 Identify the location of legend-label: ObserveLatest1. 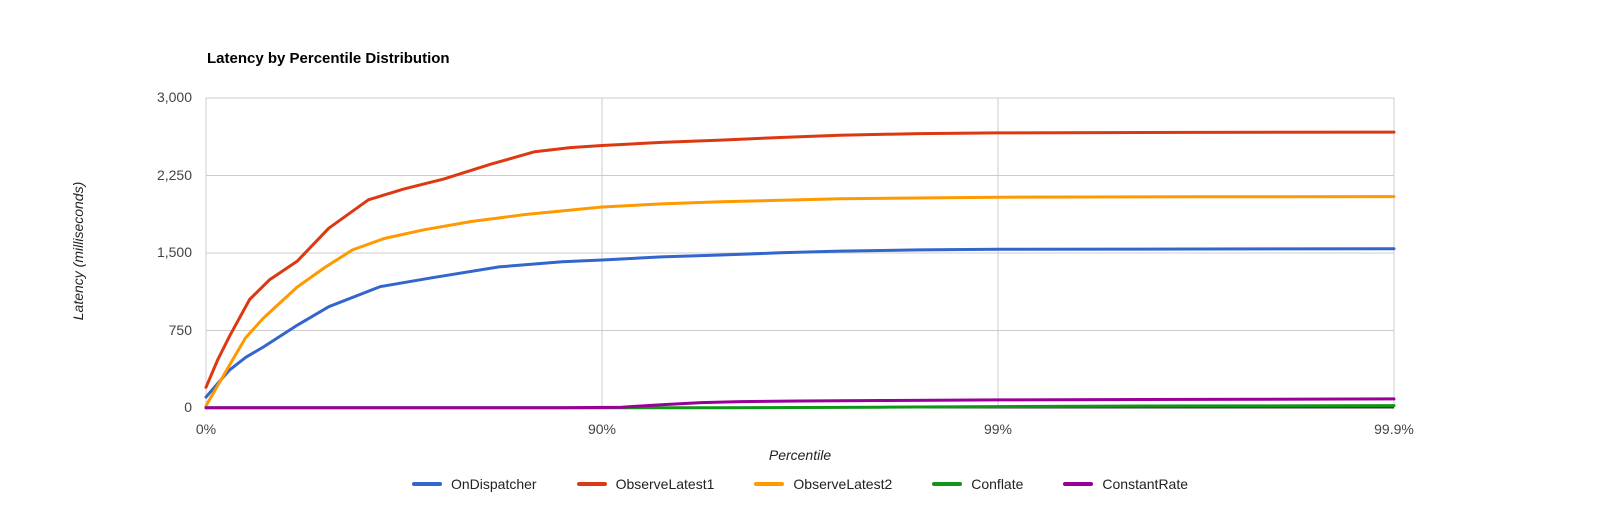
(665, 484).